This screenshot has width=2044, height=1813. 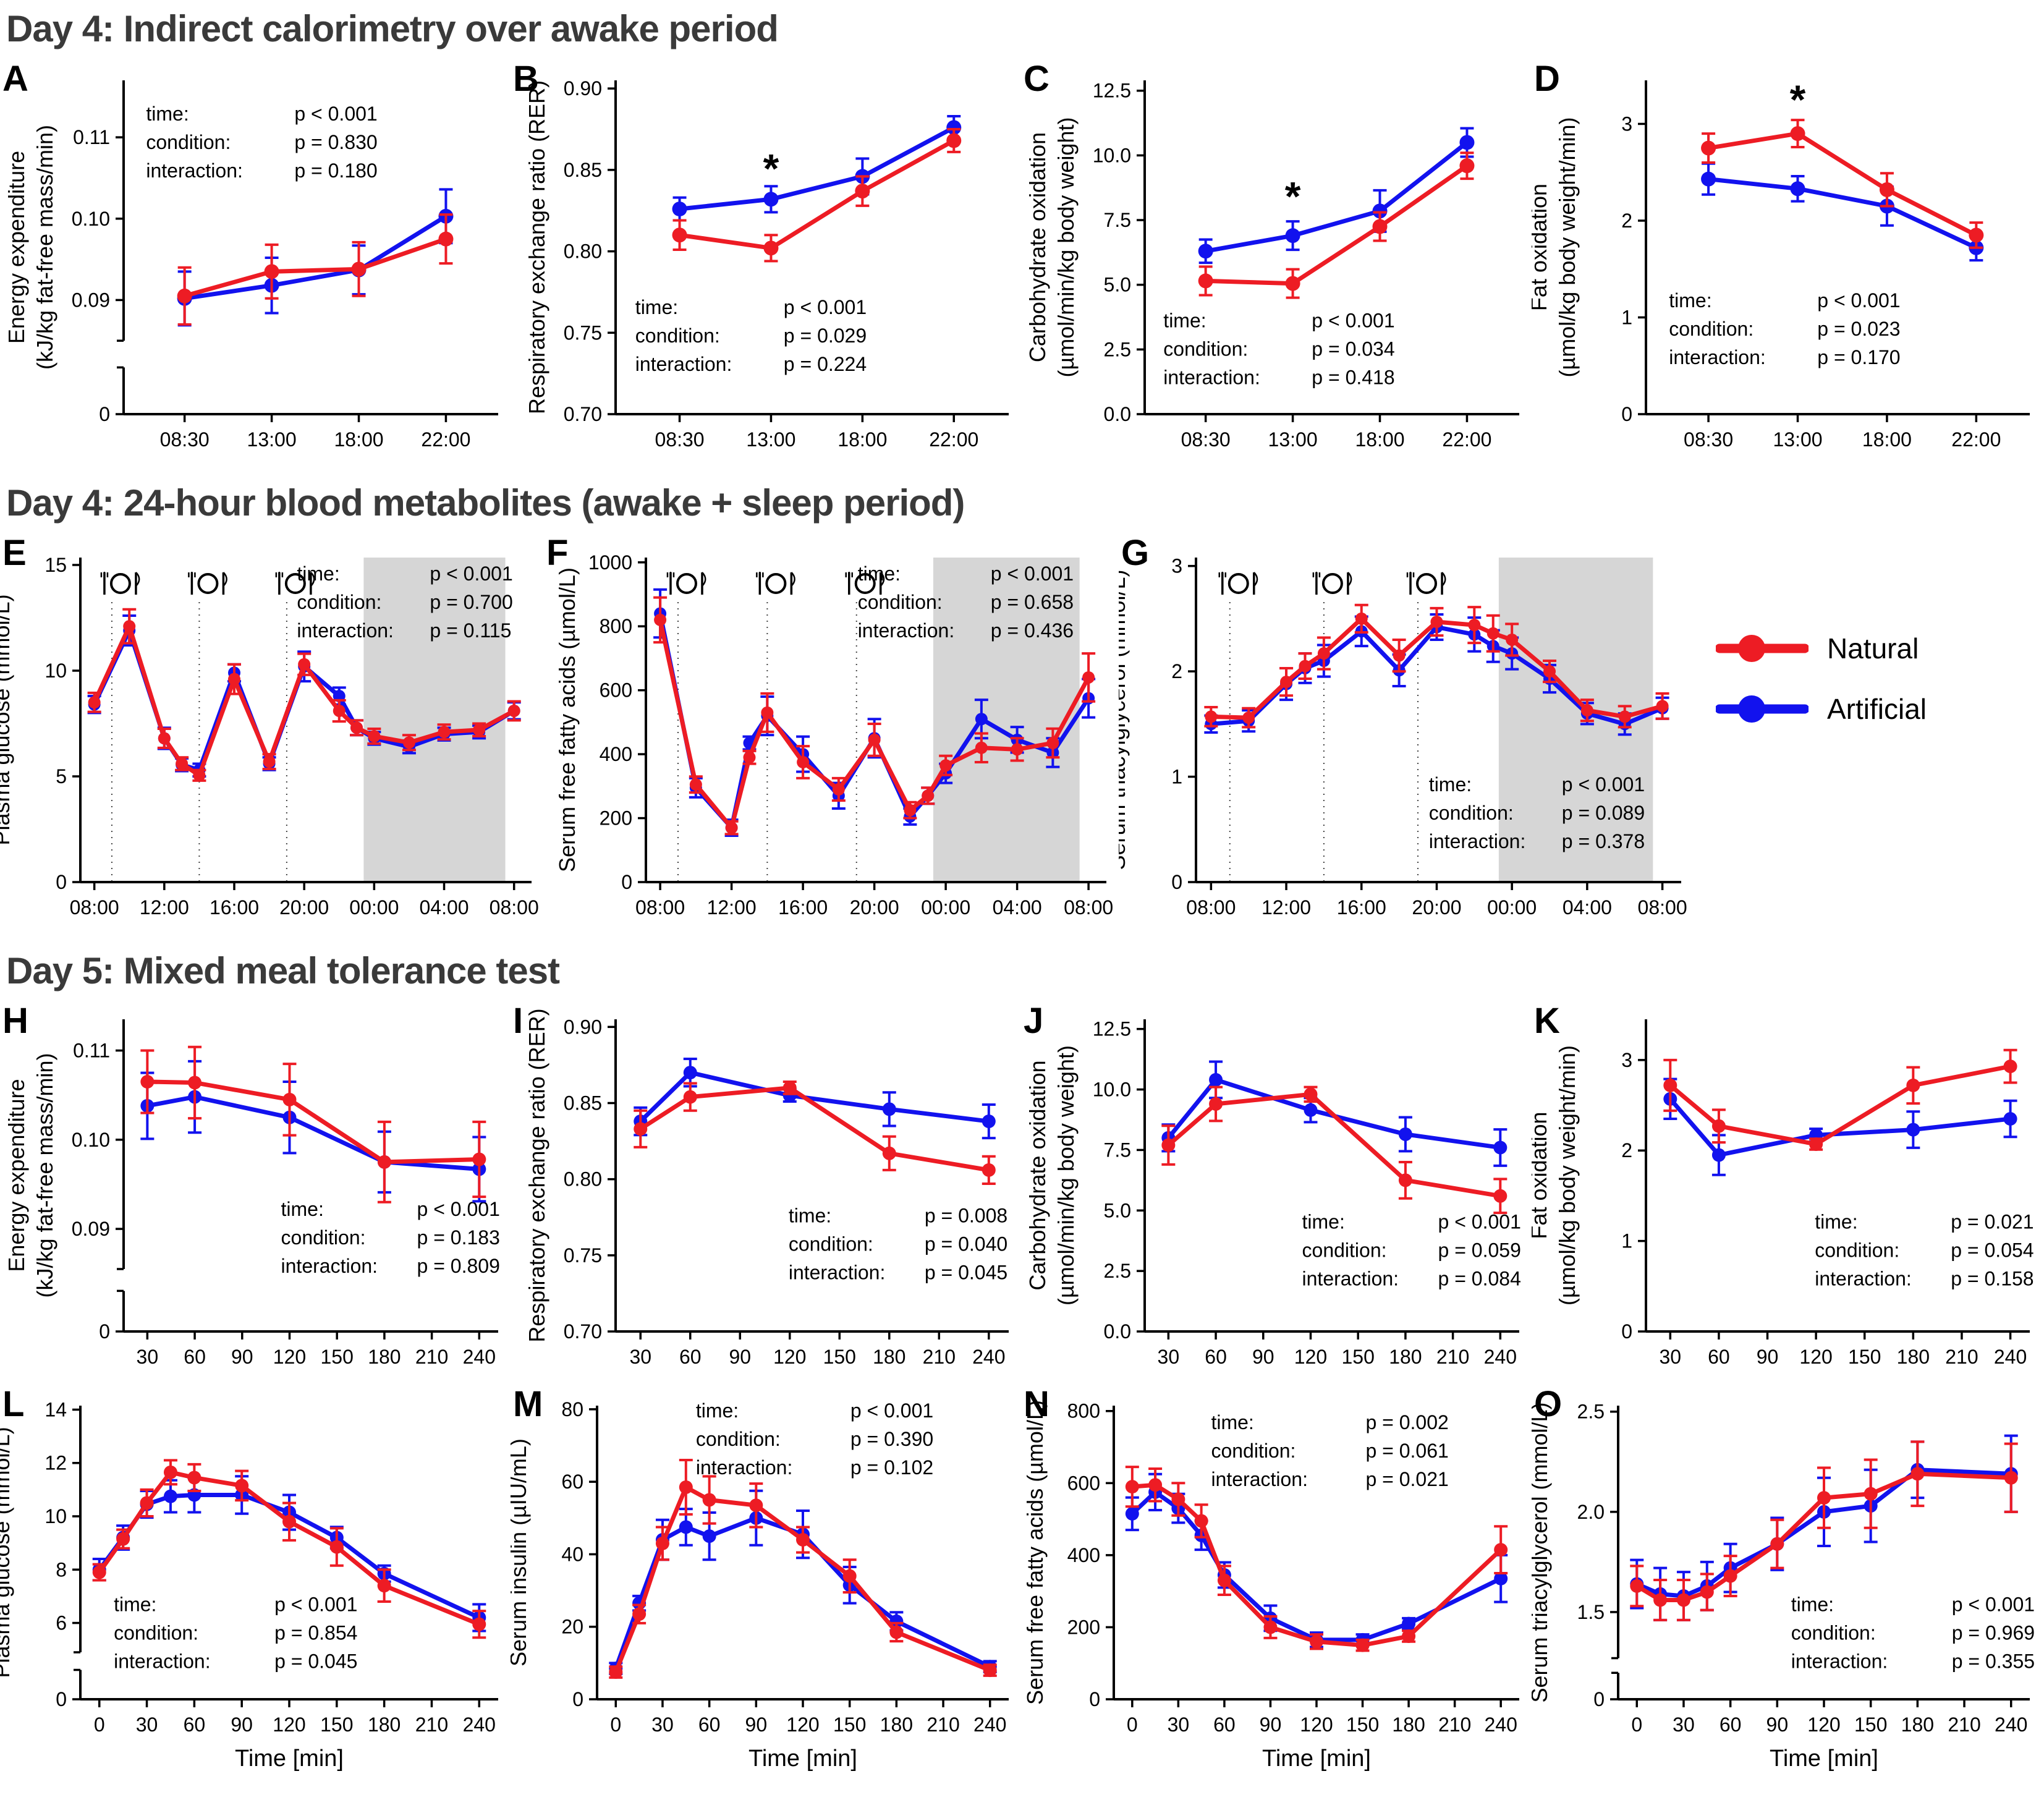 I want to click on y-tick-label: 0.11, so click(x=92, y=137).